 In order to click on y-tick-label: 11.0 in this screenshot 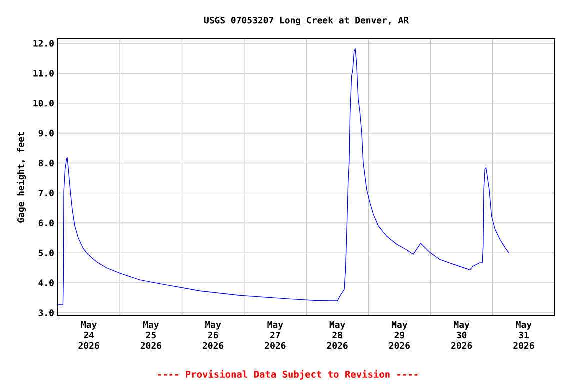, I will do `click(44, 73)`.